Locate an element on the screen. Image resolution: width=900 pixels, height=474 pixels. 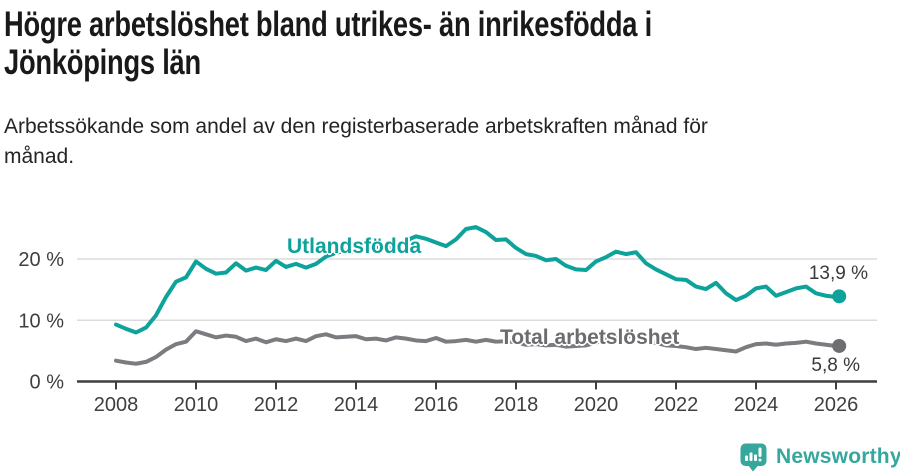
svg-text: 2024 is located at coordinates (756, 405).